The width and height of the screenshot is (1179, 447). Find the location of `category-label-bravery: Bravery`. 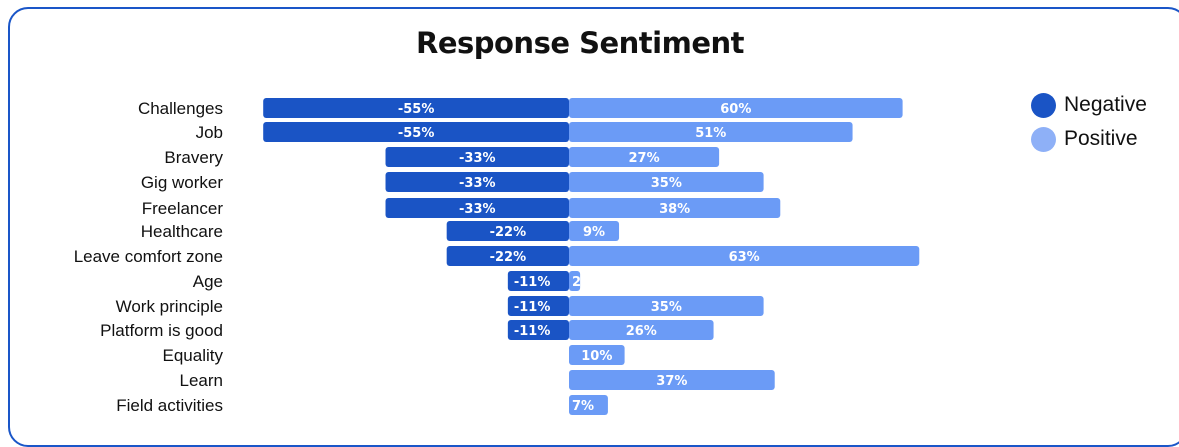

category-label-bravery: Bravery is located at coordinates (193, 157).